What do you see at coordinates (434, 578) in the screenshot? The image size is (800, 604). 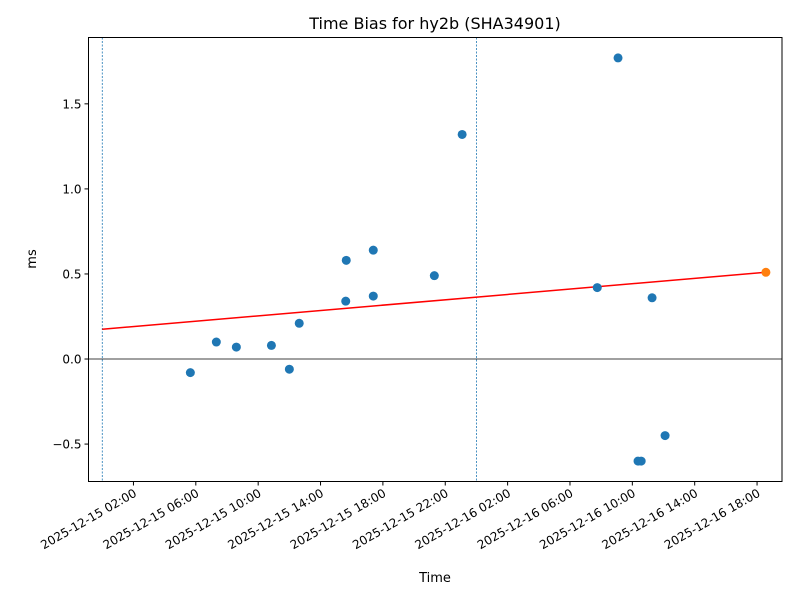 I see `x-axis-label: Time` at bounding box center [434, 578].